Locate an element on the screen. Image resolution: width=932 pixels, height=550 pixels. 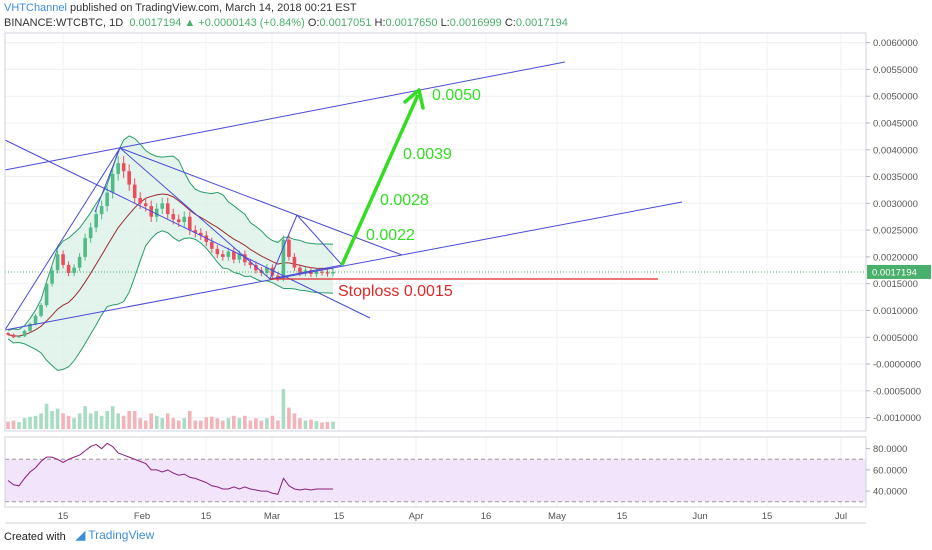
rsi-tick-label: 80.0000 is located at coordinates (890, 449).